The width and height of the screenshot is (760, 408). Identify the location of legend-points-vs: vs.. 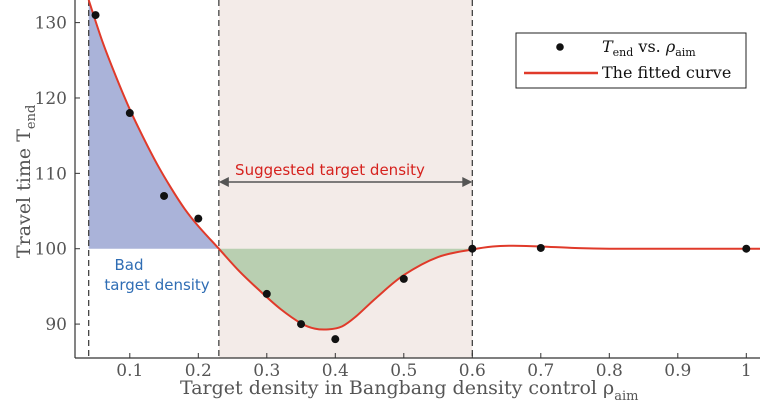
(649, 46).